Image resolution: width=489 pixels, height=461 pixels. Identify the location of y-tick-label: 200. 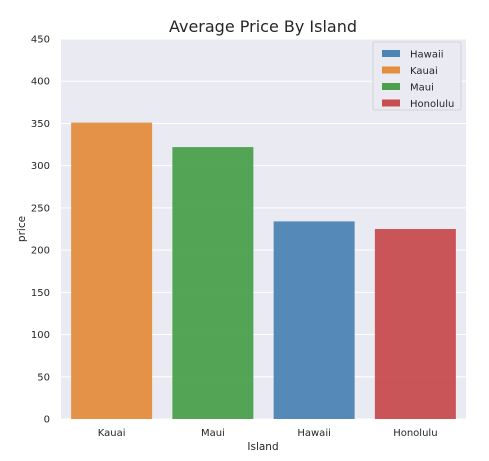
(40, 251).